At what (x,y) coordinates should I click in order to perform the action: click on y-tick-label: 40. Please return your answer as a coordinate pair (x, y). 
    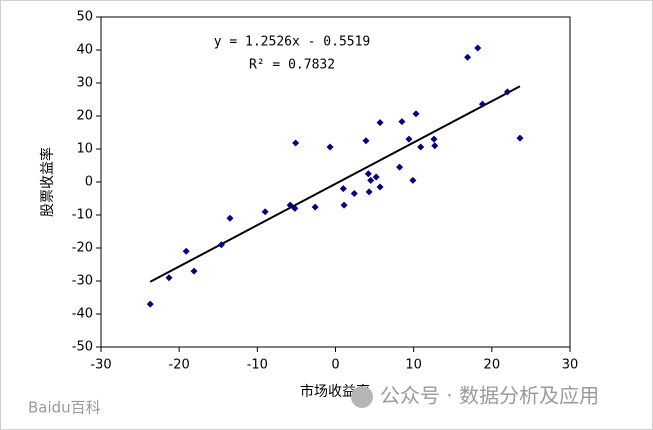
    Looking at the image, I should click on (84, 50).